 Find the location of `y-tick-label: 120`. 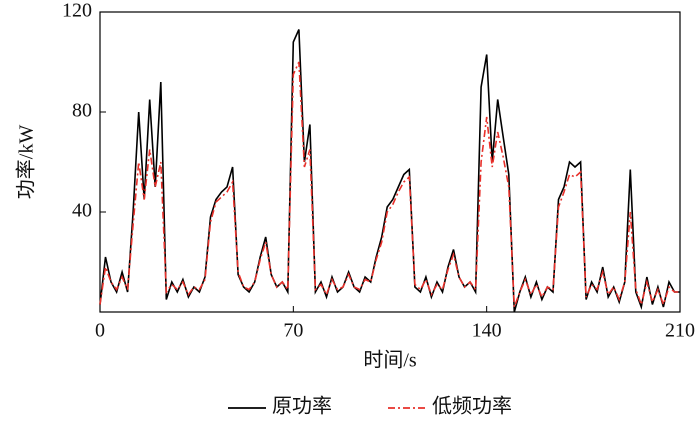

y-tick-label: 120 is located at coordinates (77, 11).